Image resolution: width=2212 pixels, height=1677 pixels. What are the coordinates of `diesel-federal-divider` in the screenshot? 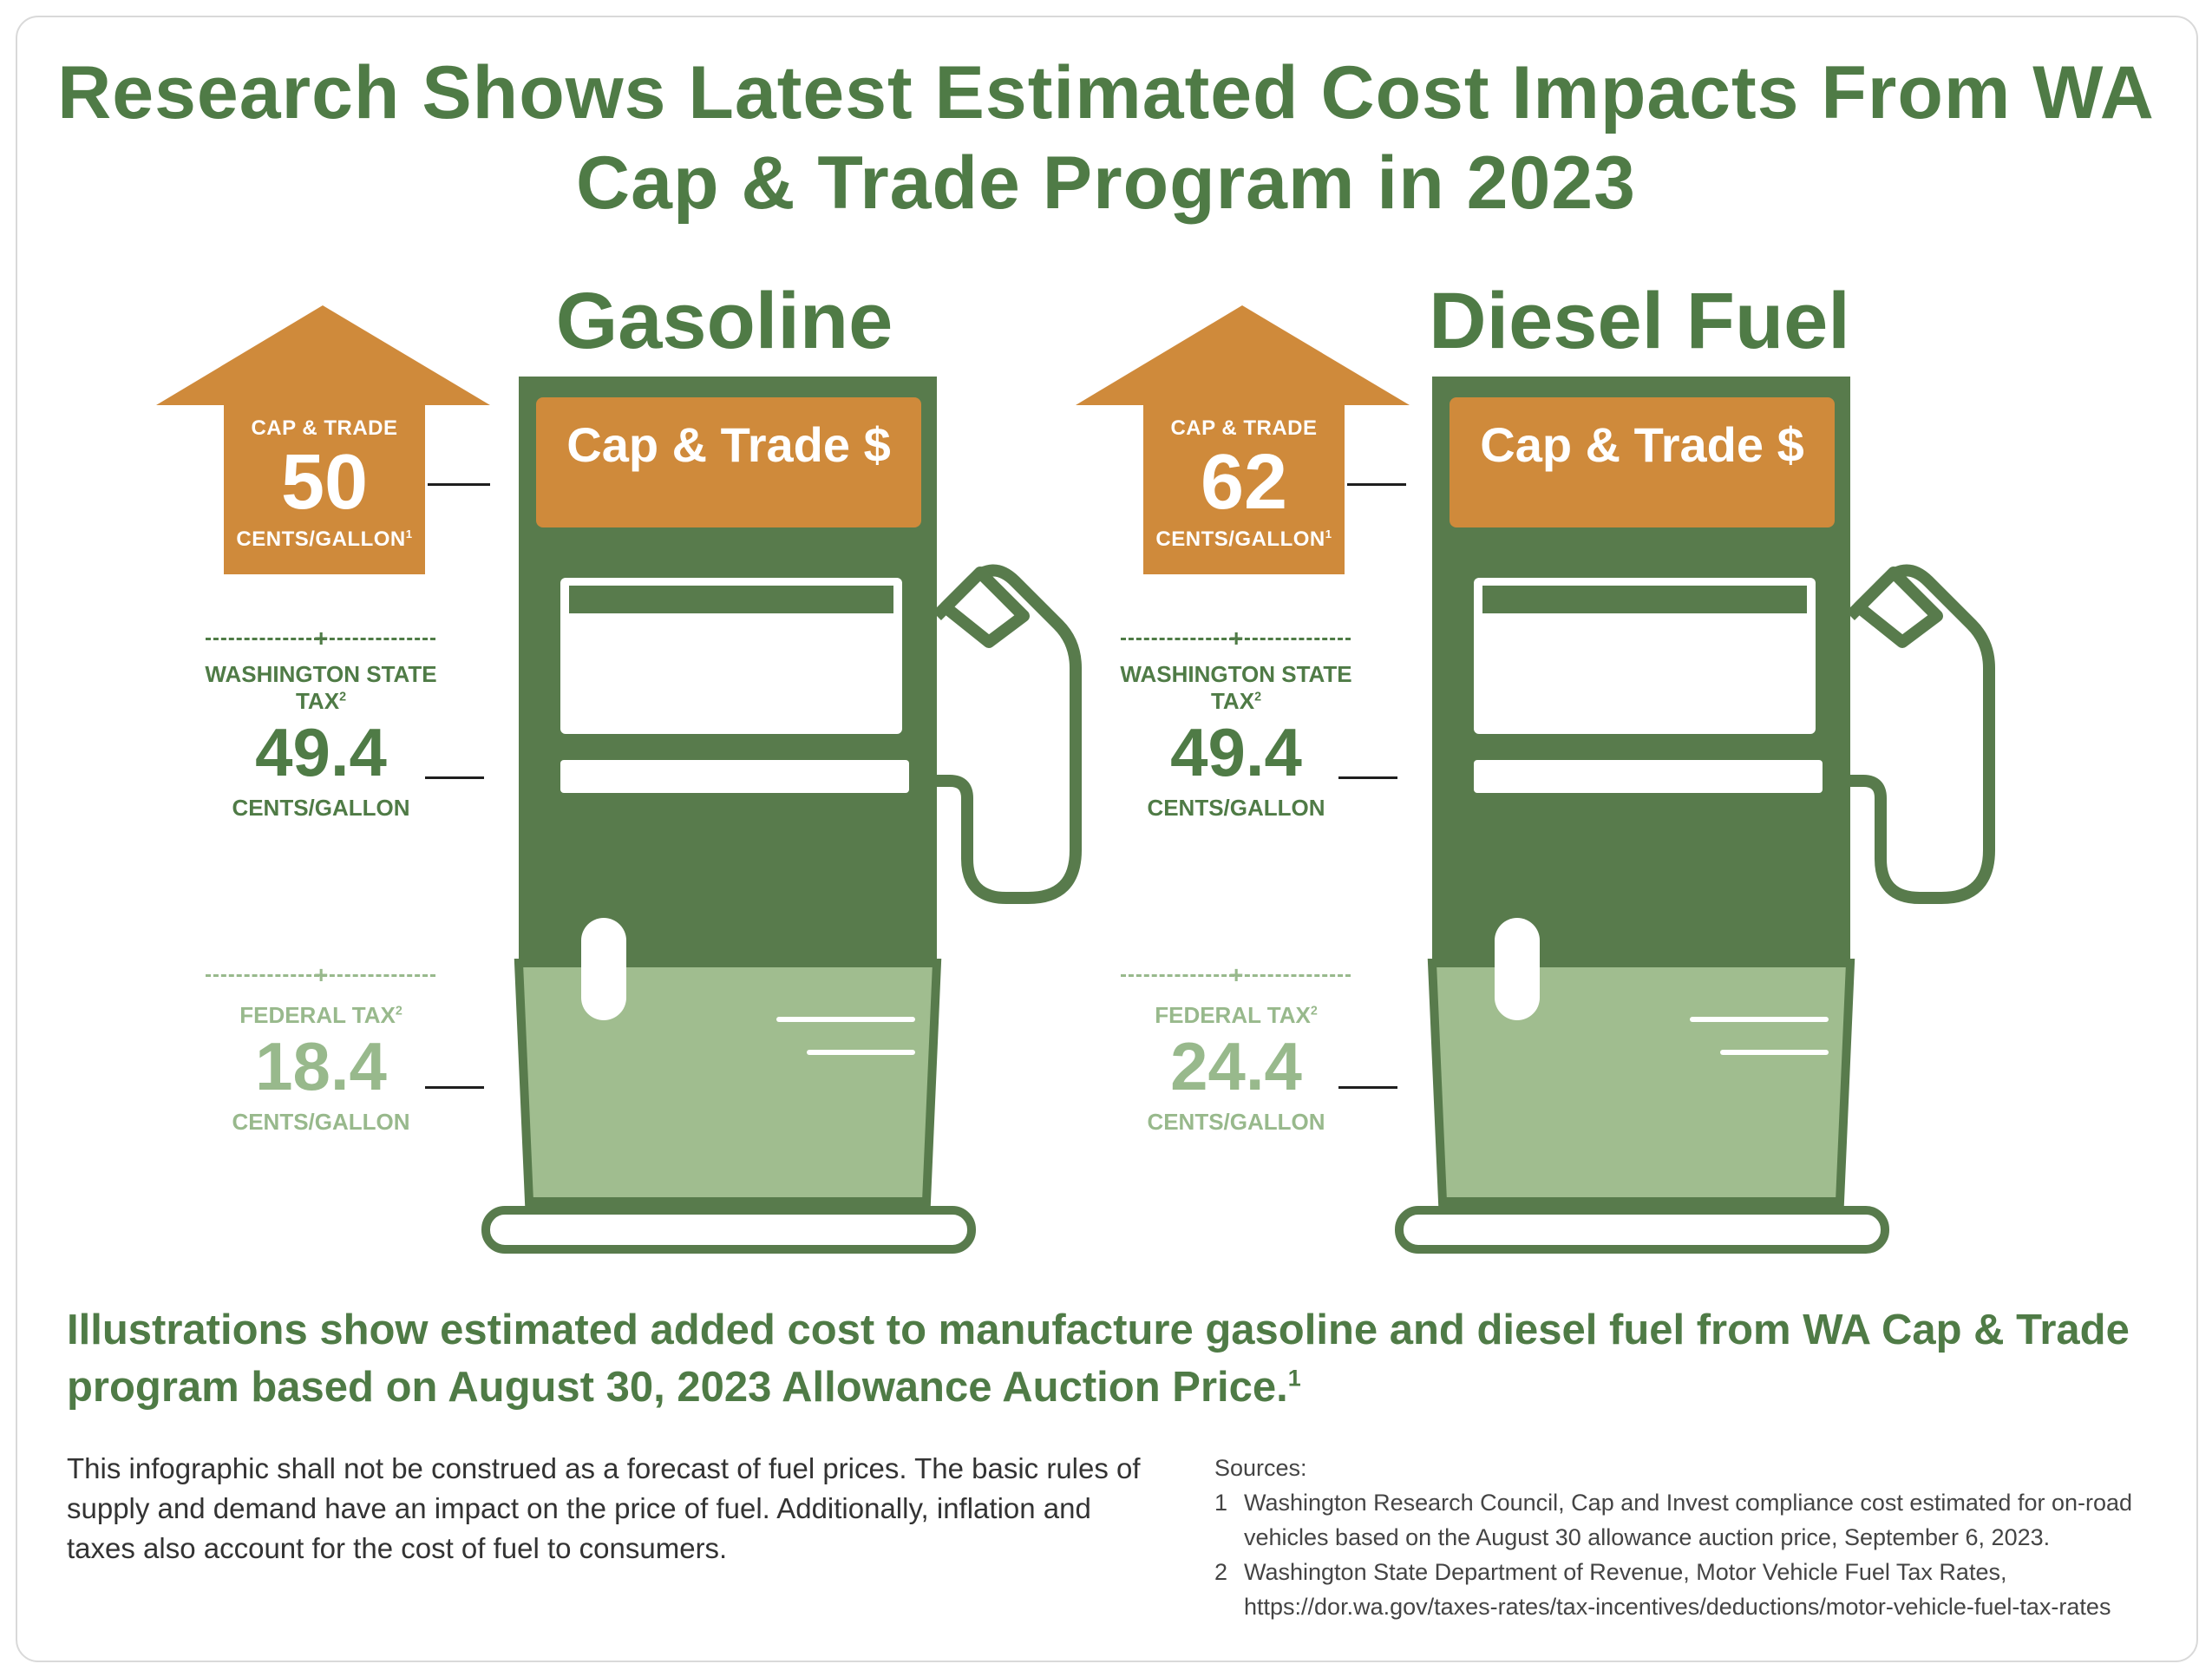 It's located at (1236, 975).